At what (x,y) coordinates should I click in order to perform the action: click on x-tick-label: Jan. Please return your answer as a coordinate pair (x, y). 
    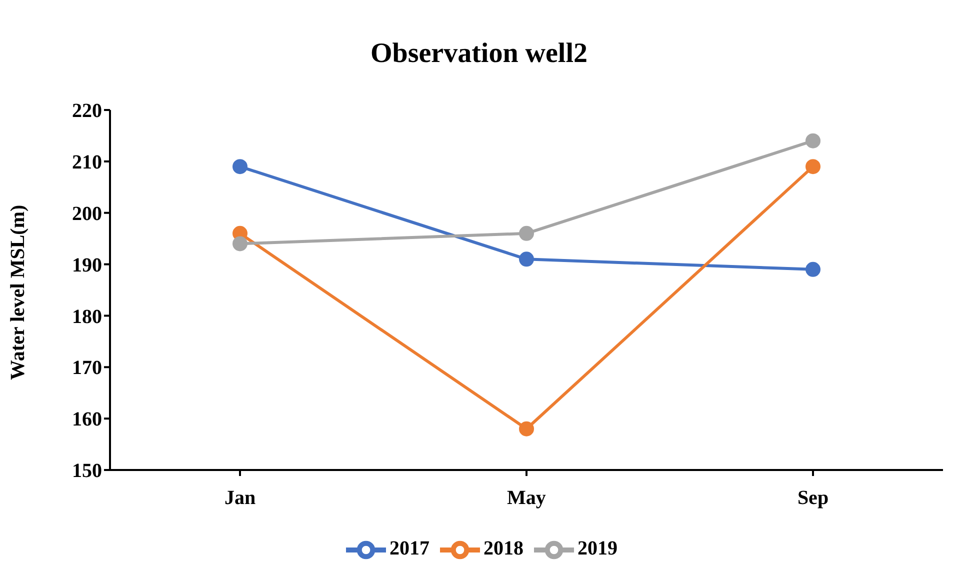
    Looking at the image, I should click on (240, 498).